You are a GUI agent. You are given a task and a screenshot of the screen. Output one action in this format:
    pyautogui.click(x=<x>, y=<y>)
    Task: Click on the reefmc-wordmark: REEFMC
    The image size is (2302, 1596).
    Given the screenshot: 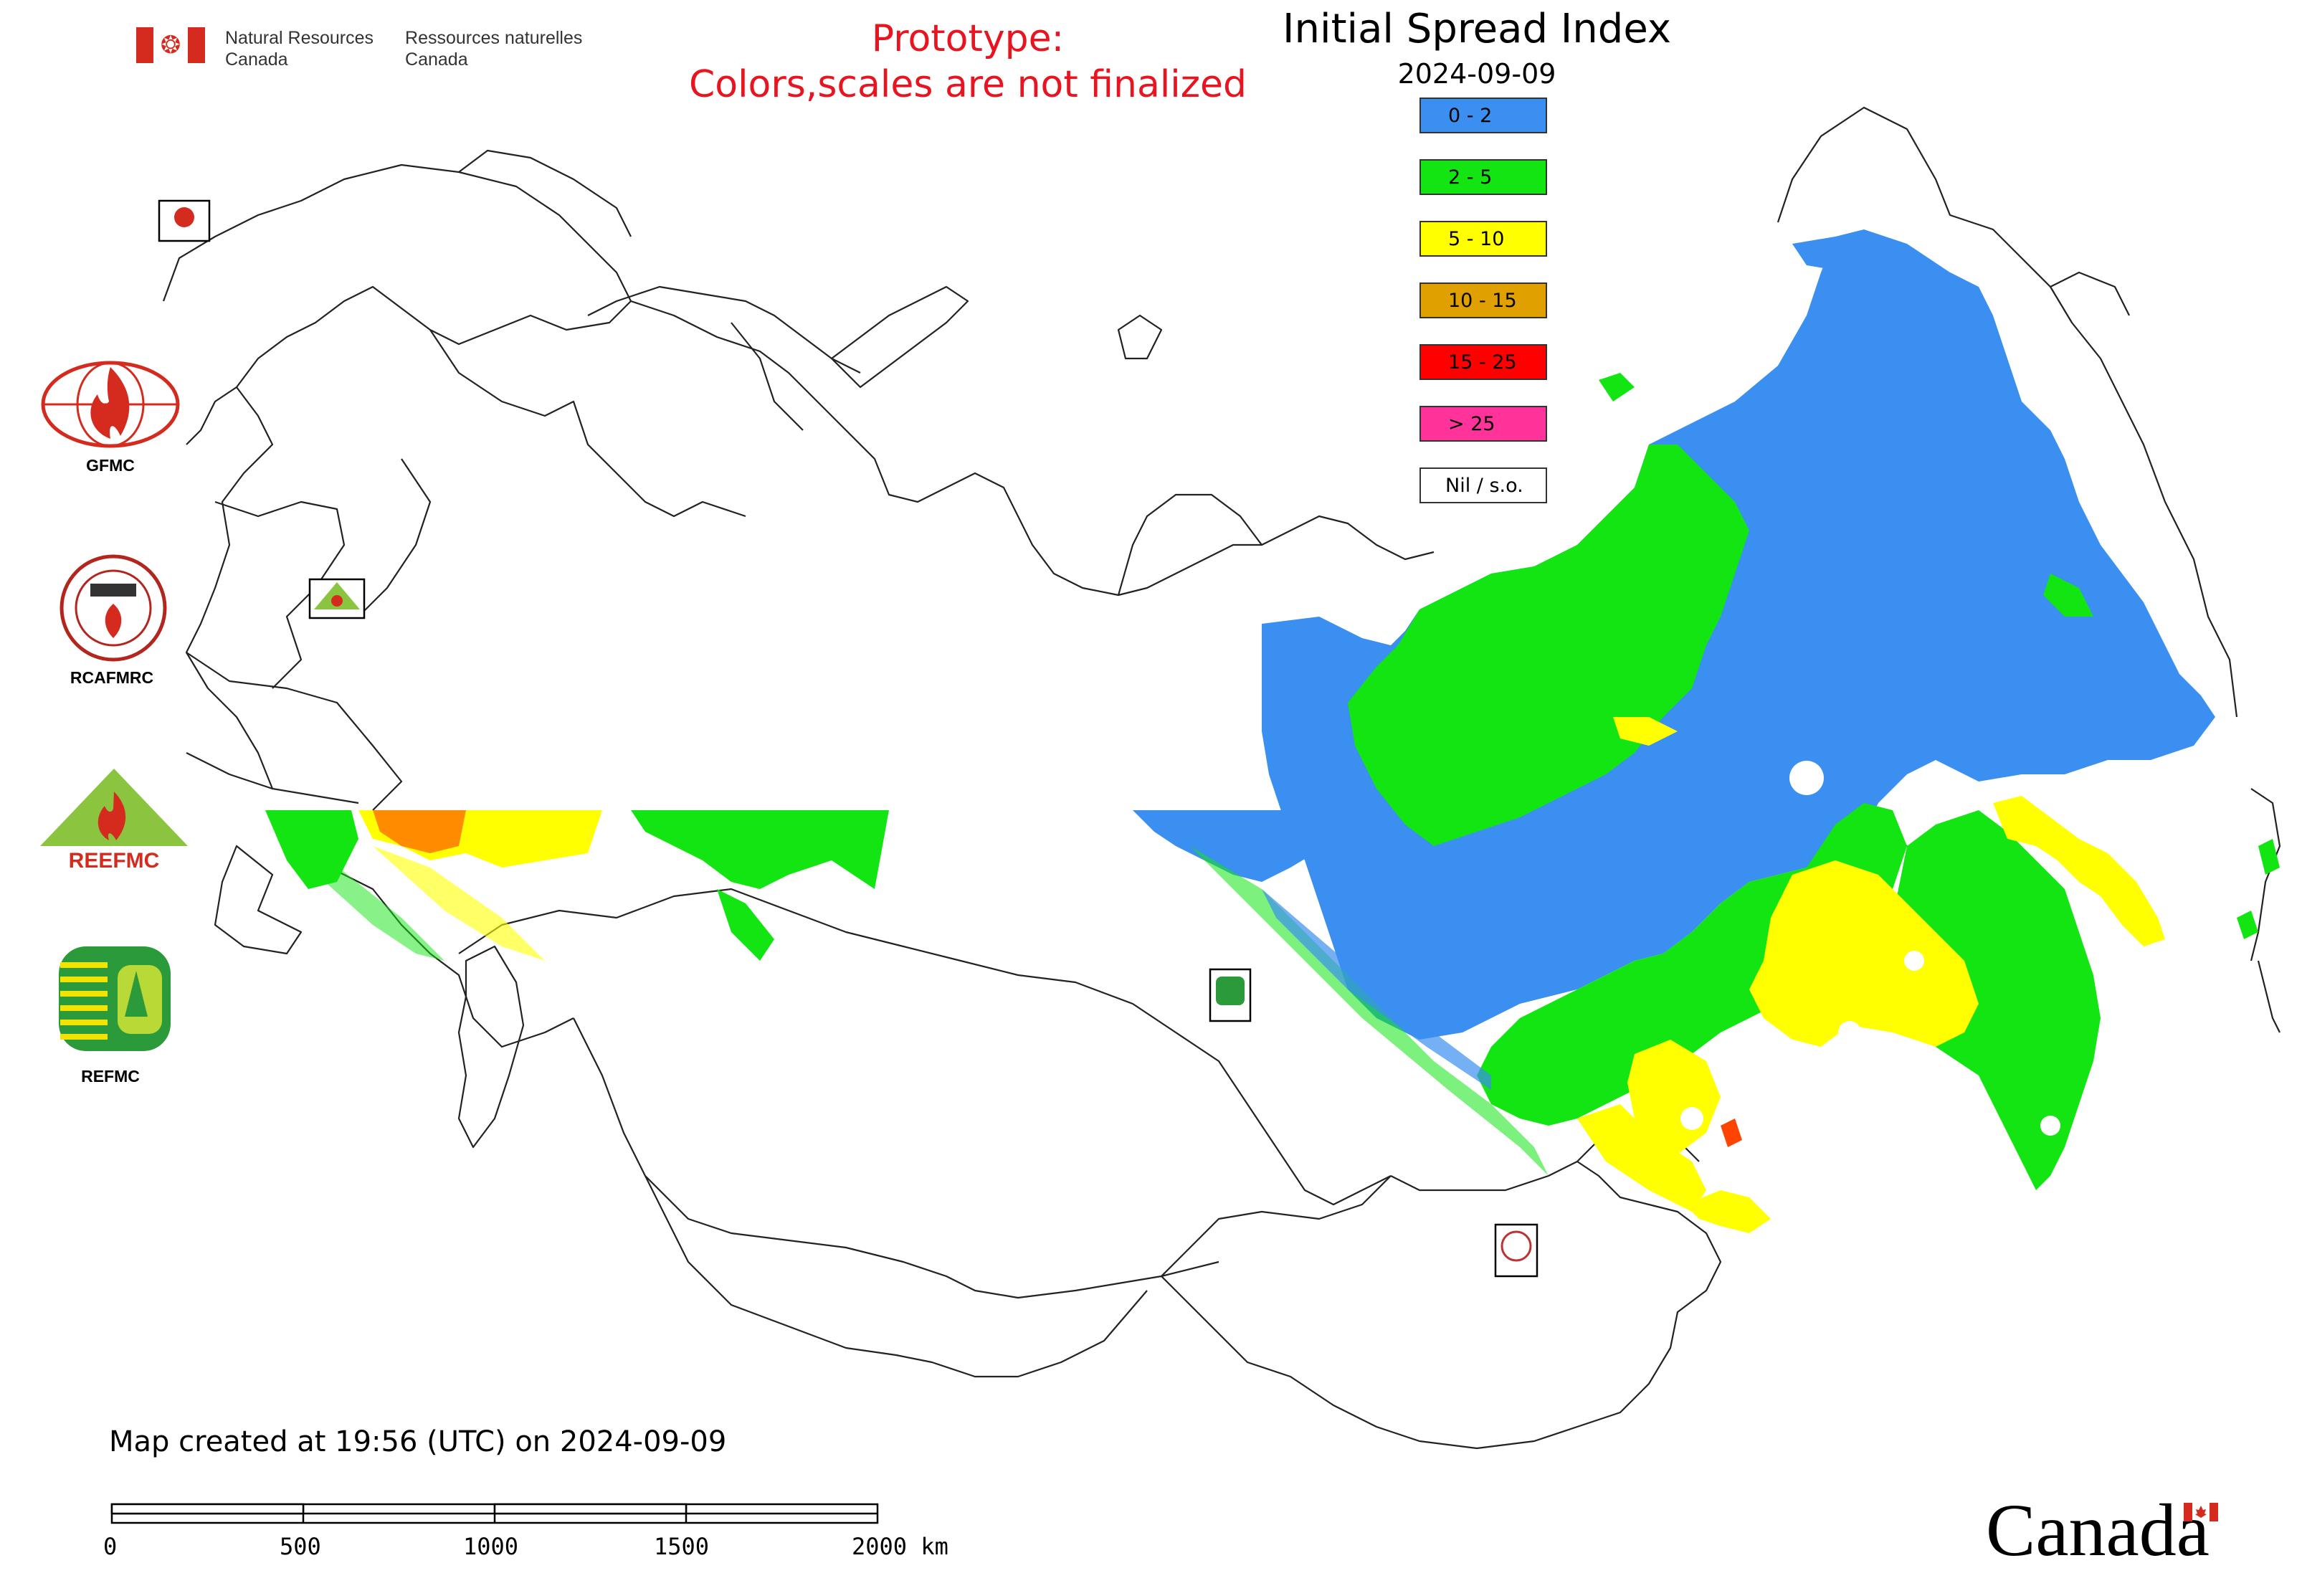 What is the action you would take?
    pyautogui.click(x=114, y=860)
    